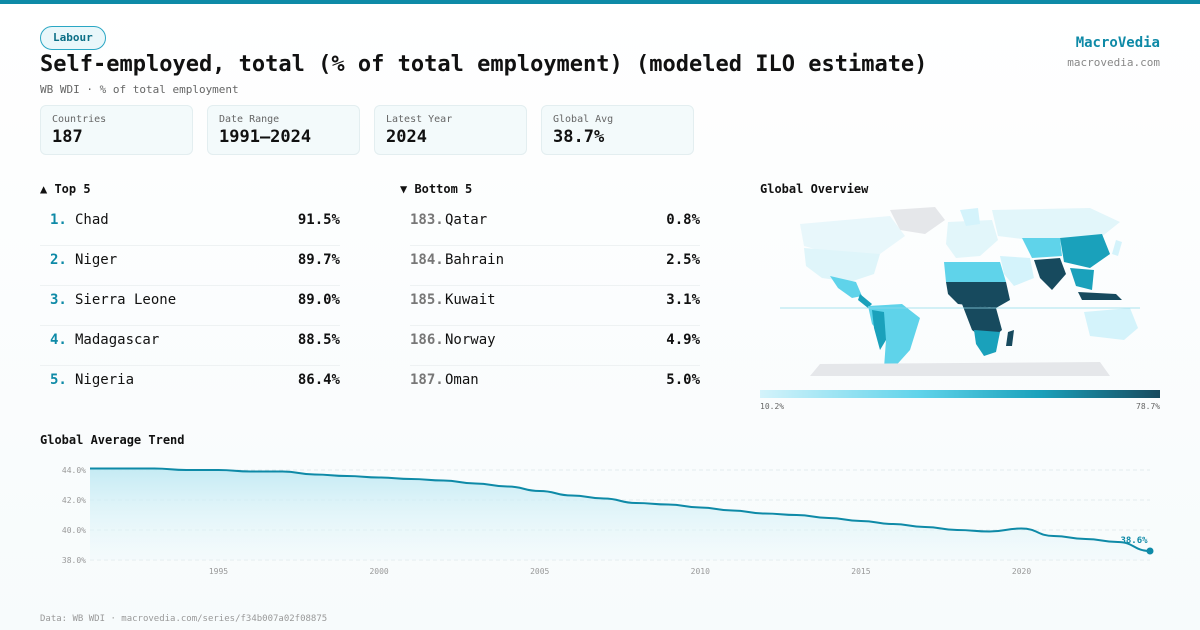  What do you see at coordinates (419, 119) in the screenshot?
I see `stat-label: Latest Year` at bounding box center [419, 119].